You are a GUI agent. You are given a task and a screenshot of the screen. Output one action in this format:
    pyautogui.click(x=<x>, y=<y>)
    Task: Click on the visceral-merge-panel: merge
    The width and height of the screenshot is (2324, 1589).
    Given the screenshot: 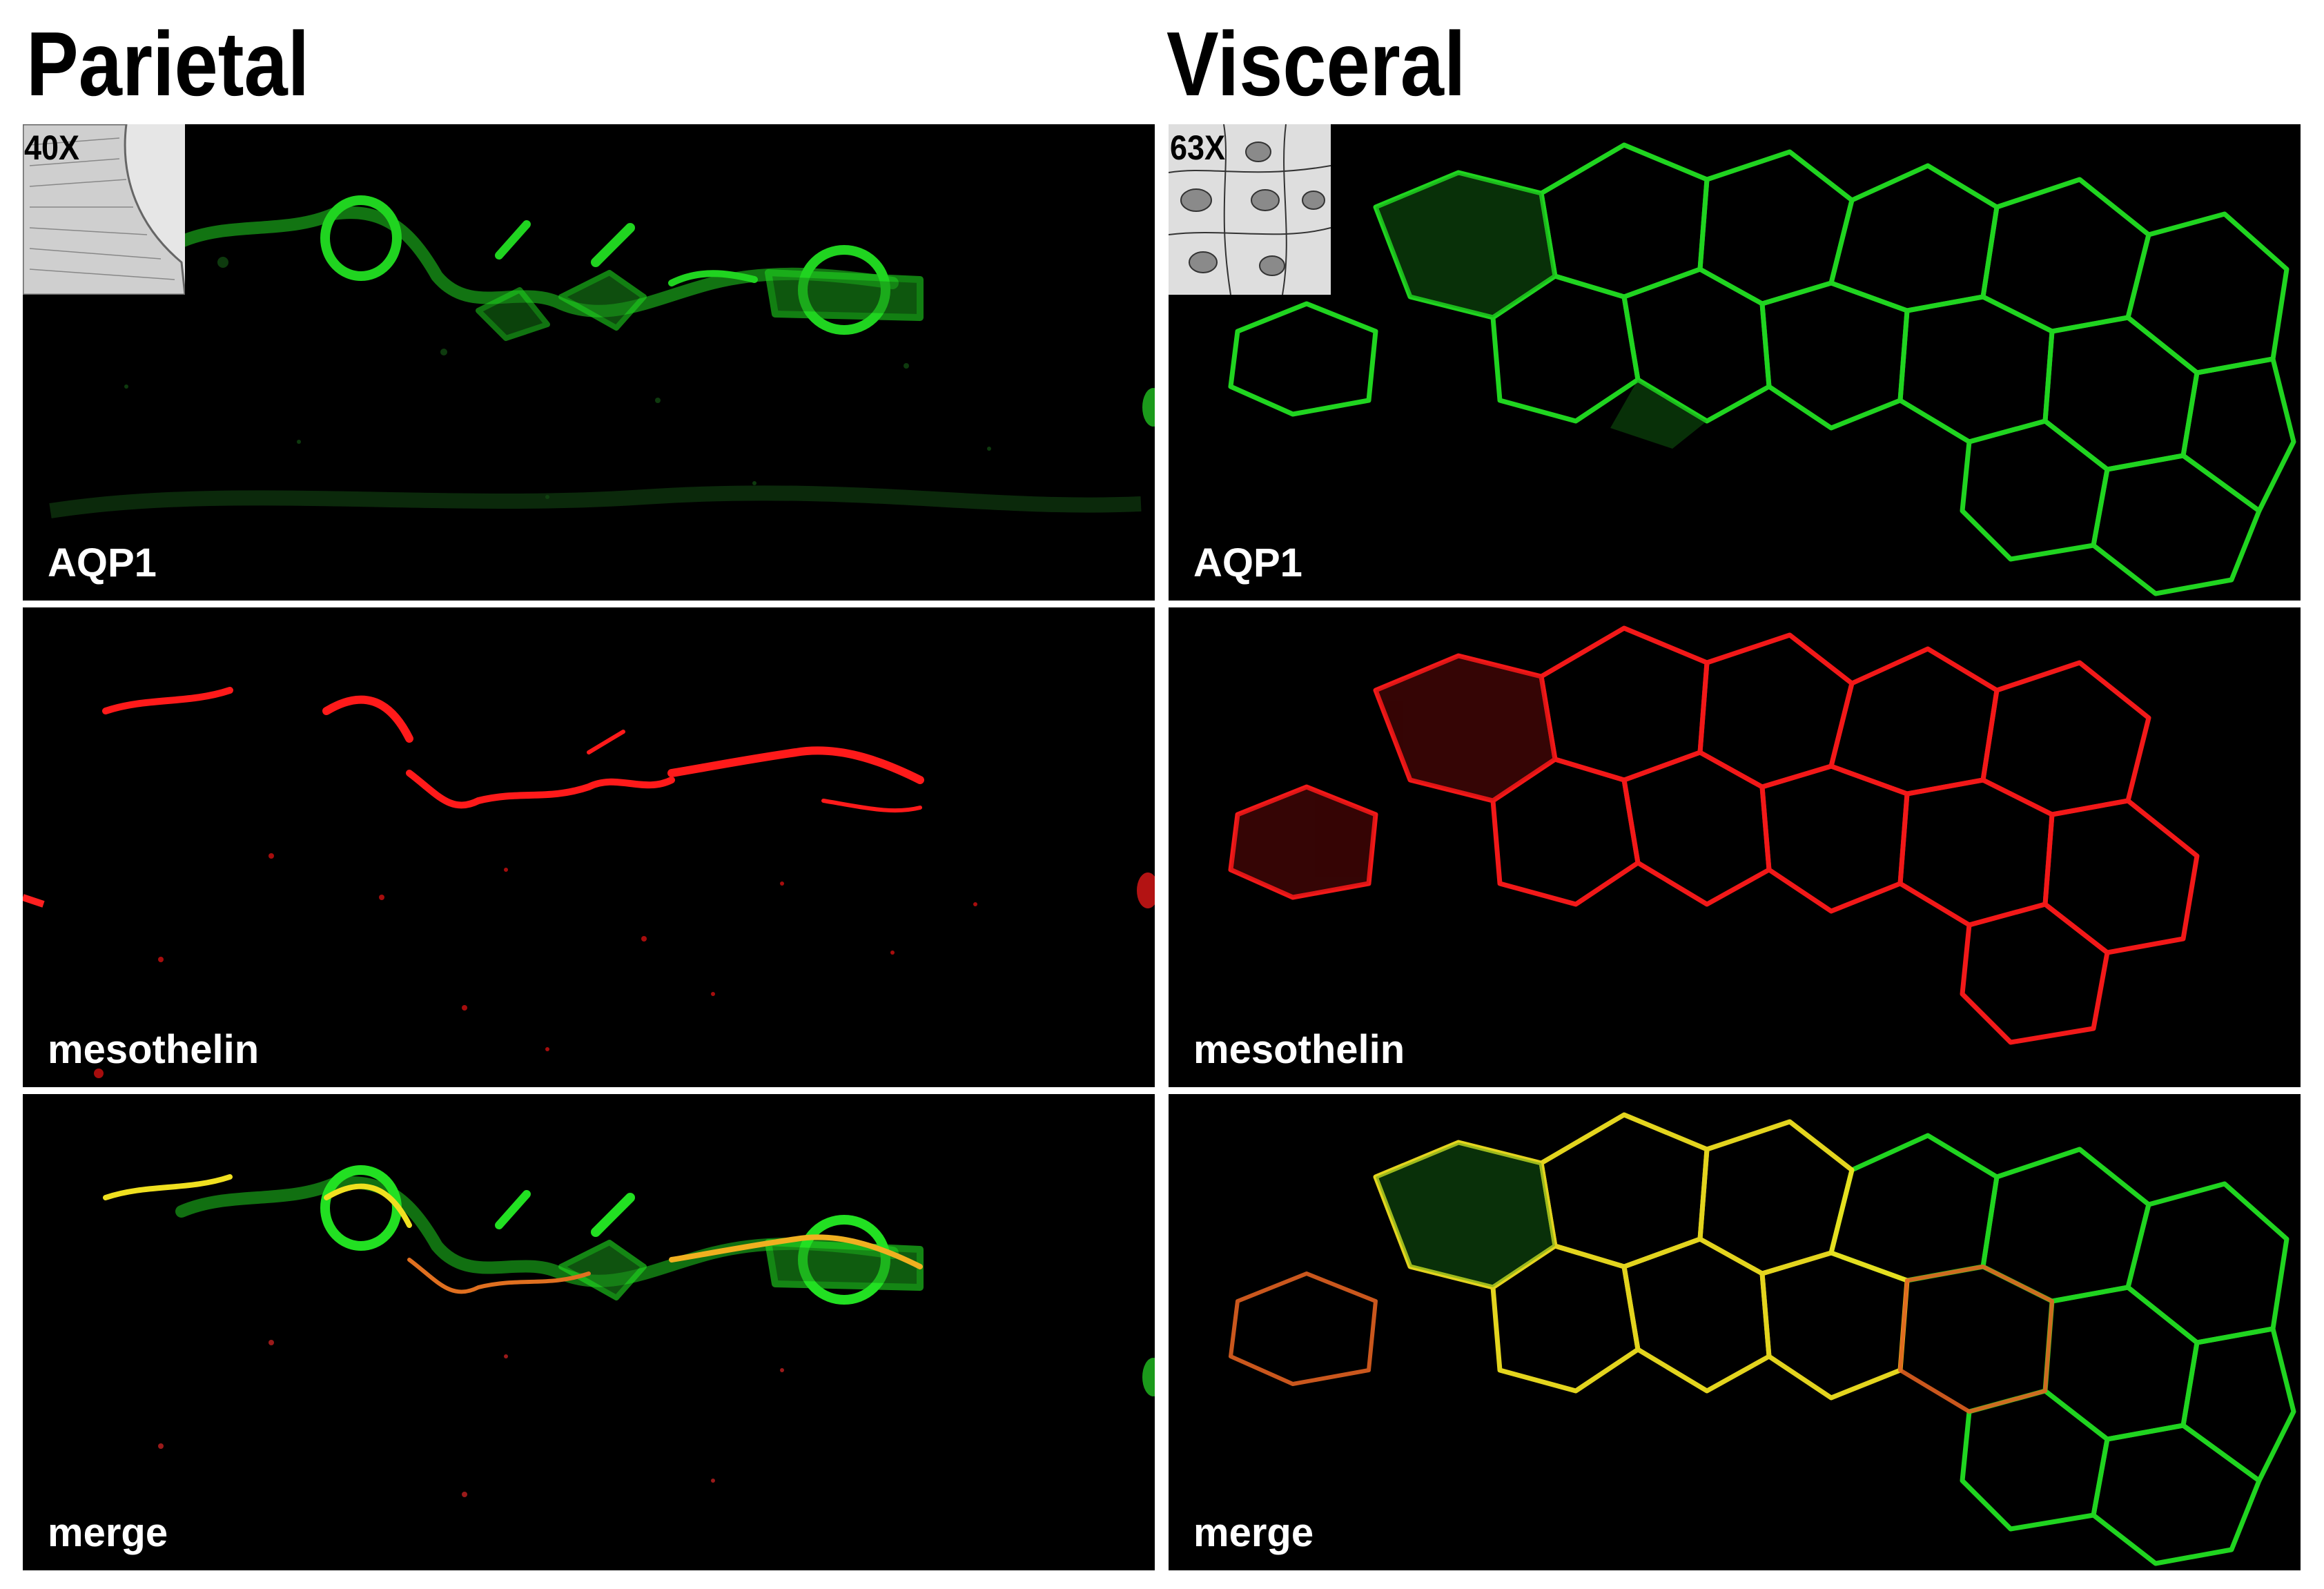 What is the action you would take?
    pyautogui.click(x=1735, y=1332)
    